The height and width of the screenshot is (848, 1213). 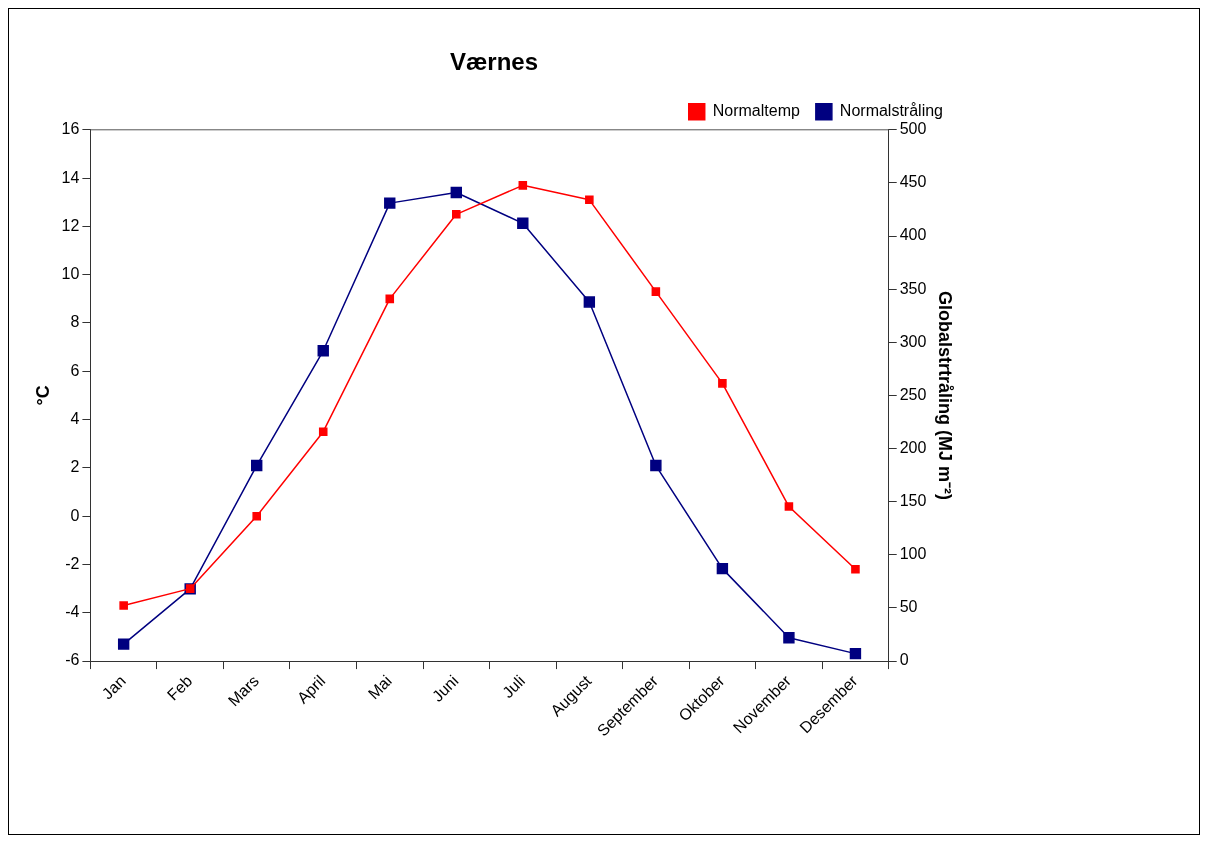 What do you see at coordinates (913, 129) in the screenshot?
I see `y2-tick-label: 500` at bounding box center [913, 129].